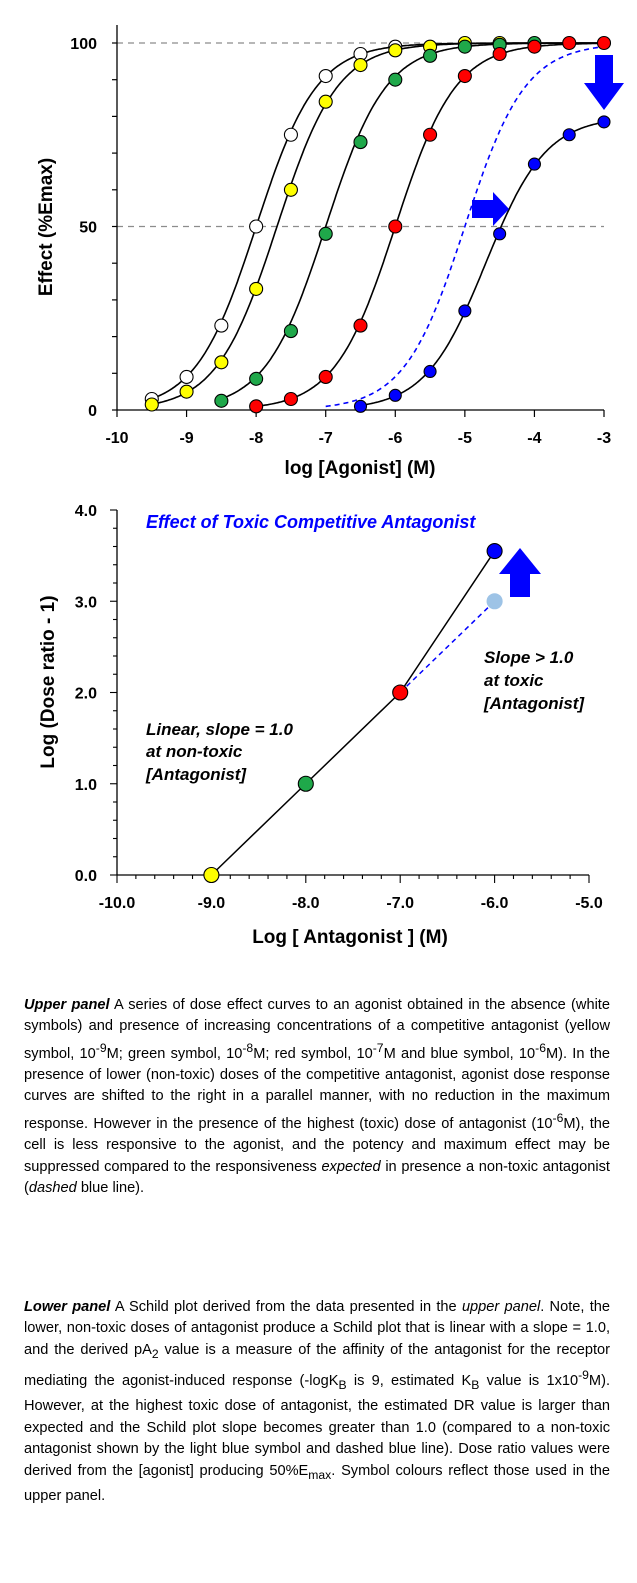 This screenshot has width=637, height=1583. Describe the element at coordinates (86, 785) in the screenshot. I see `y-tick-label: 1.0` at that location.